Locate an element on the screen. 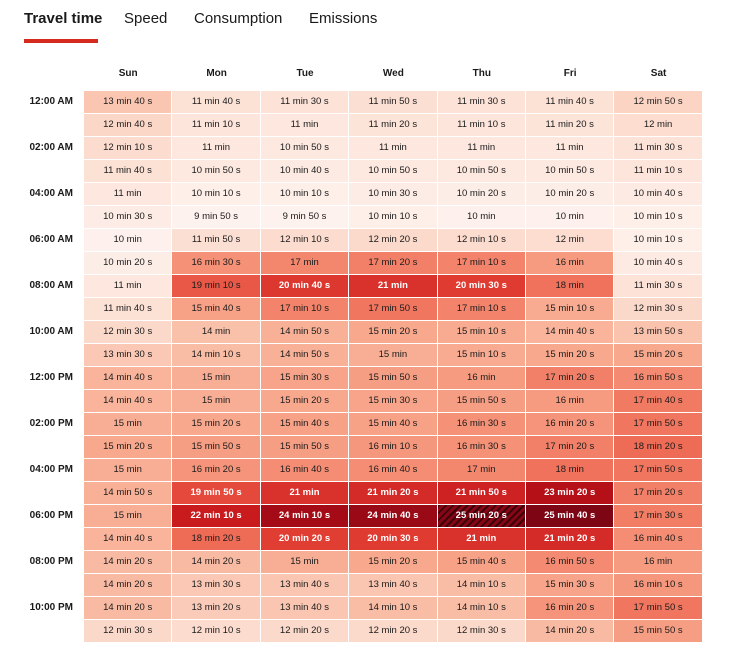 Image resolution: width=746 pixels, height=661 pixels. heatmap-cell: 22 min 10 s is located at coordinates (216, 516).